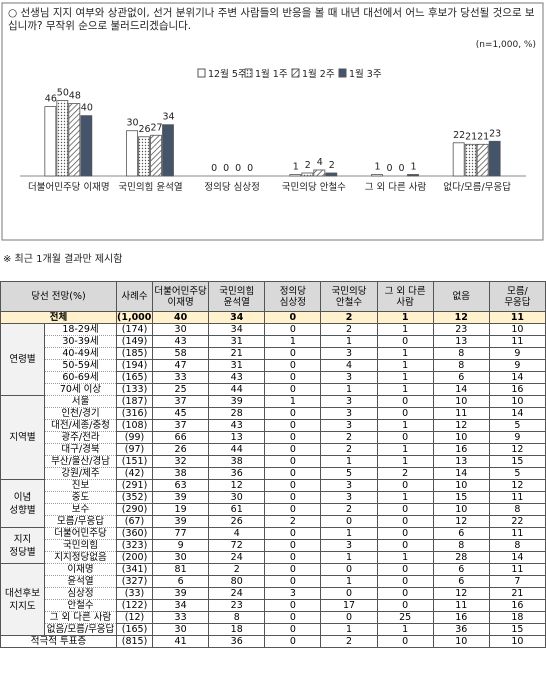 This screenshot has width=546, height=686. Describe the element at coordinates (135, 461) in the screenshot. I see `sample-size: (151)` at that location.